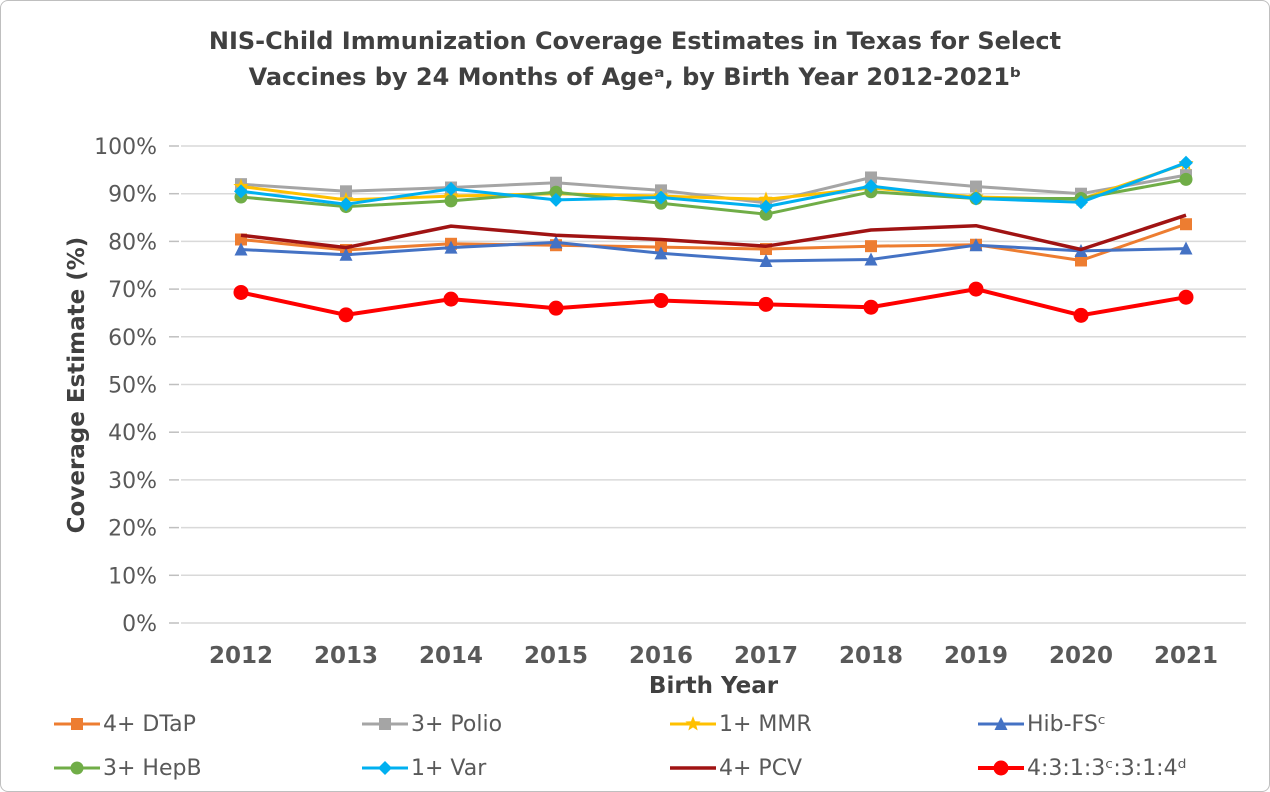 This screenshot has height=792, width=1270. Describe the element at coordinates (132, 338) in the screenshot. I see `y-tick-label: 60%` at that location.